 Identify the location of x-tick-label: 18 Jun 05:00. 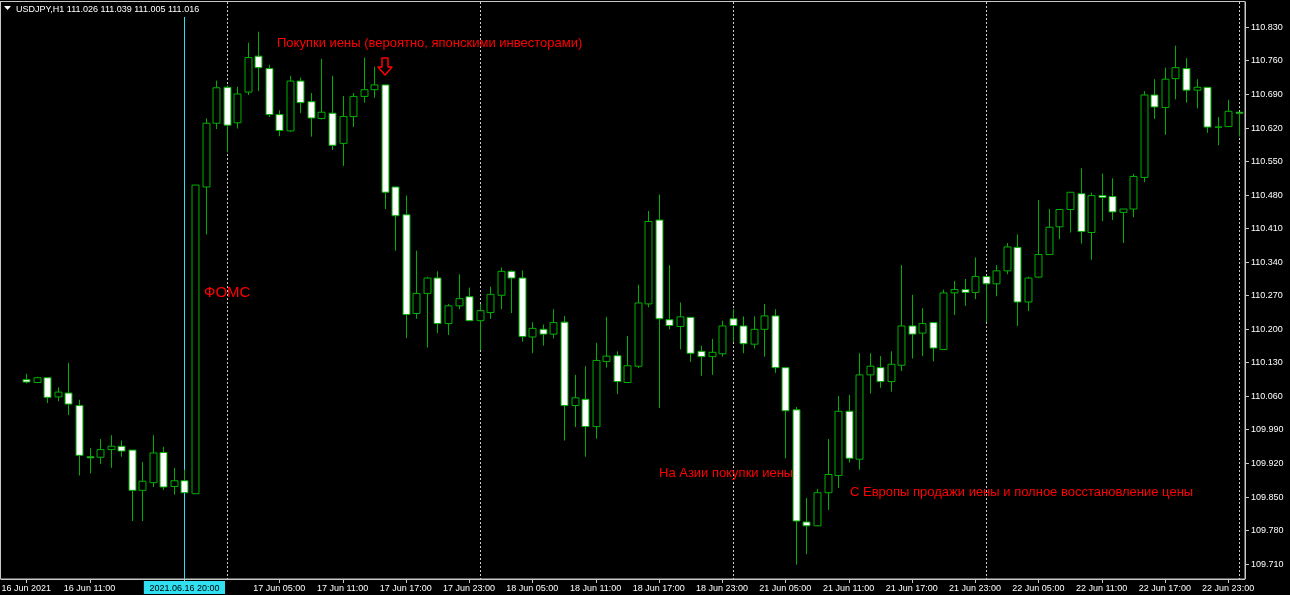
(532, 588).